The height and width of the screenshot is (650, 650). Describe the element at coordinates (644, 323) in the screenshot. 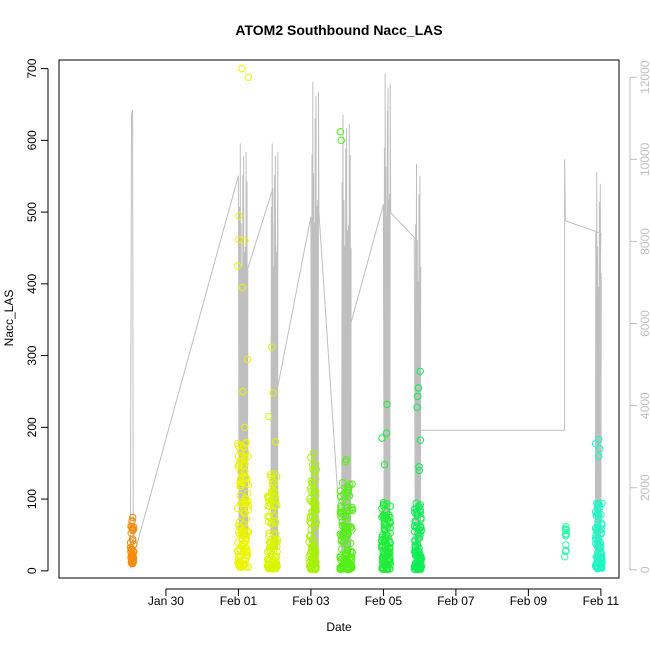

I see `secondary-tick-label: 6000` at that location.